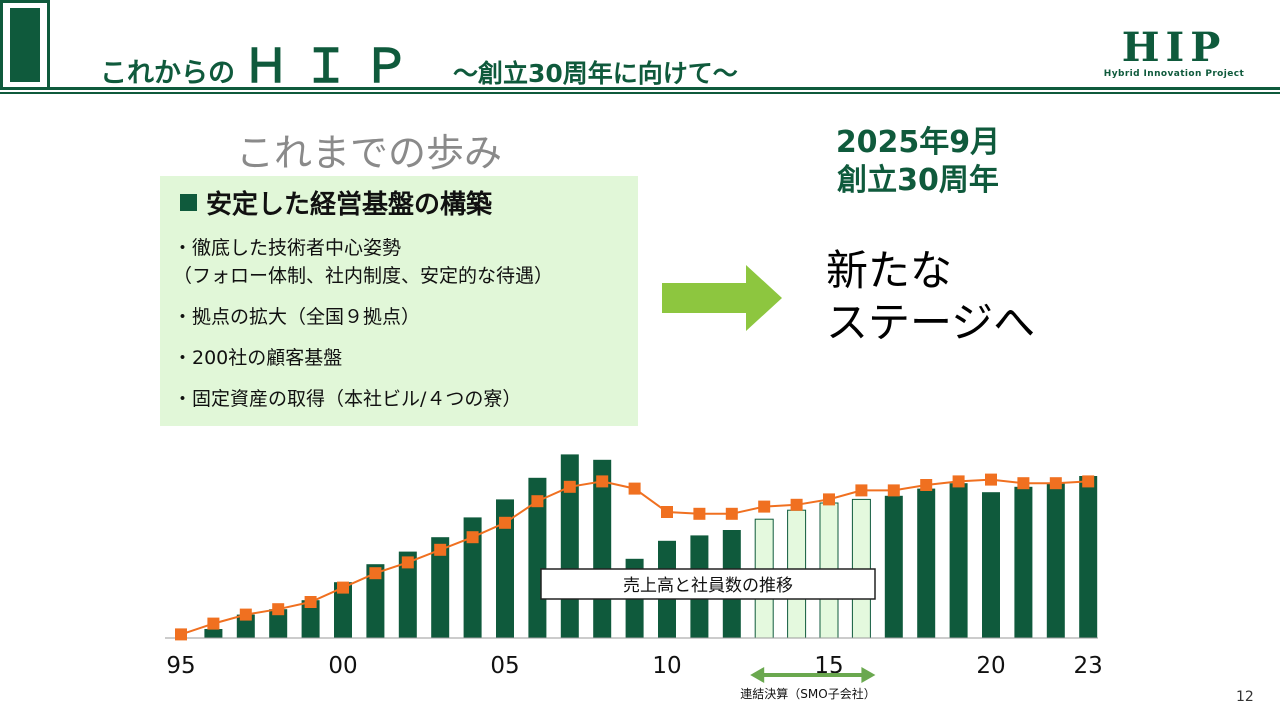 The image size is (1280, 720). What do you see at coordinates (213, 623) in the screenshot?
I see `employee-point-1996` at bounding box center [213, 623].